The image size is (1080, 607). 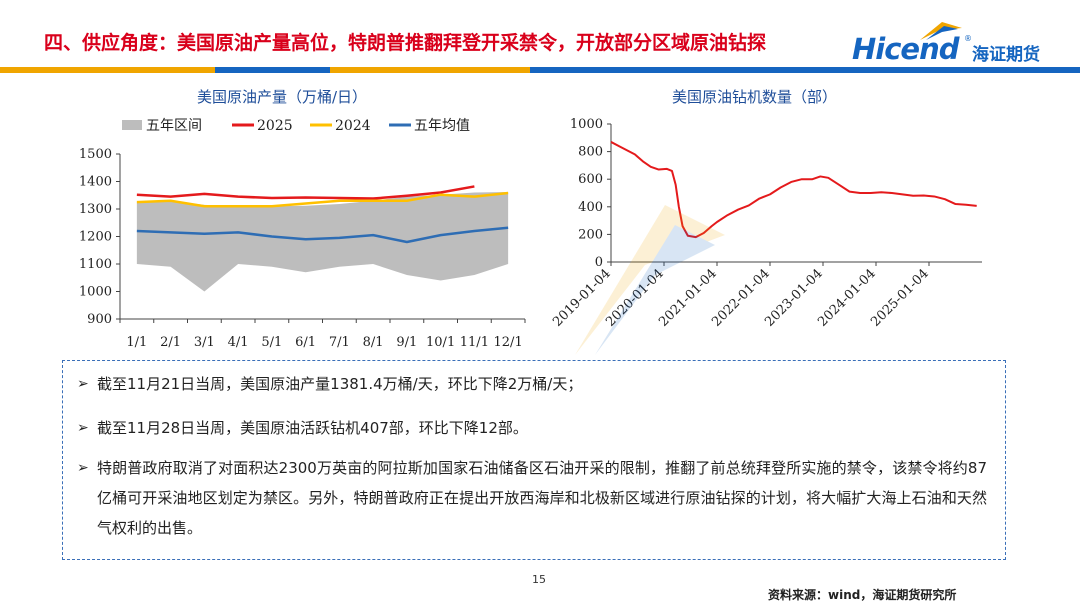 What do you see at coordinates (405, 43) in the screenshot?
I see `page-title: 四、供应角度：美国原油产量高位，特朗普推翻拜登开采禁令，开放部分区域原油钻探` at bounding box center [405, 43].